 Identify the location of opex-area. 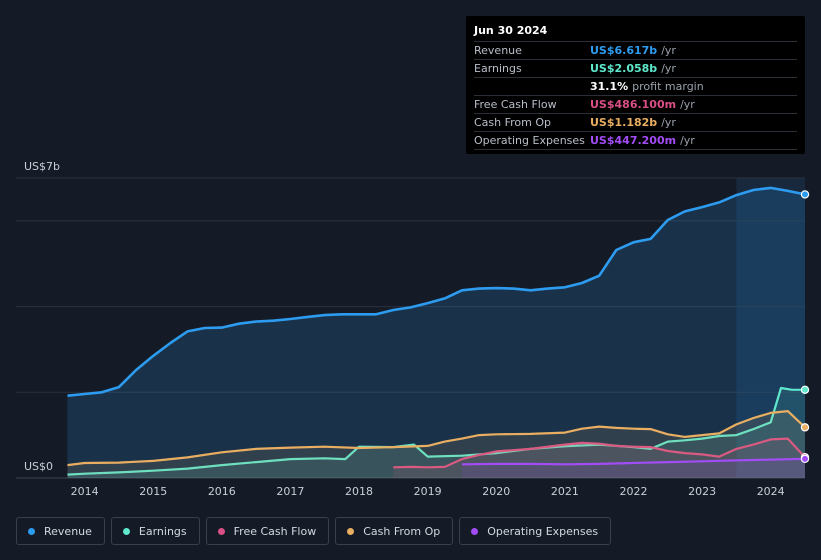
(633, 468).